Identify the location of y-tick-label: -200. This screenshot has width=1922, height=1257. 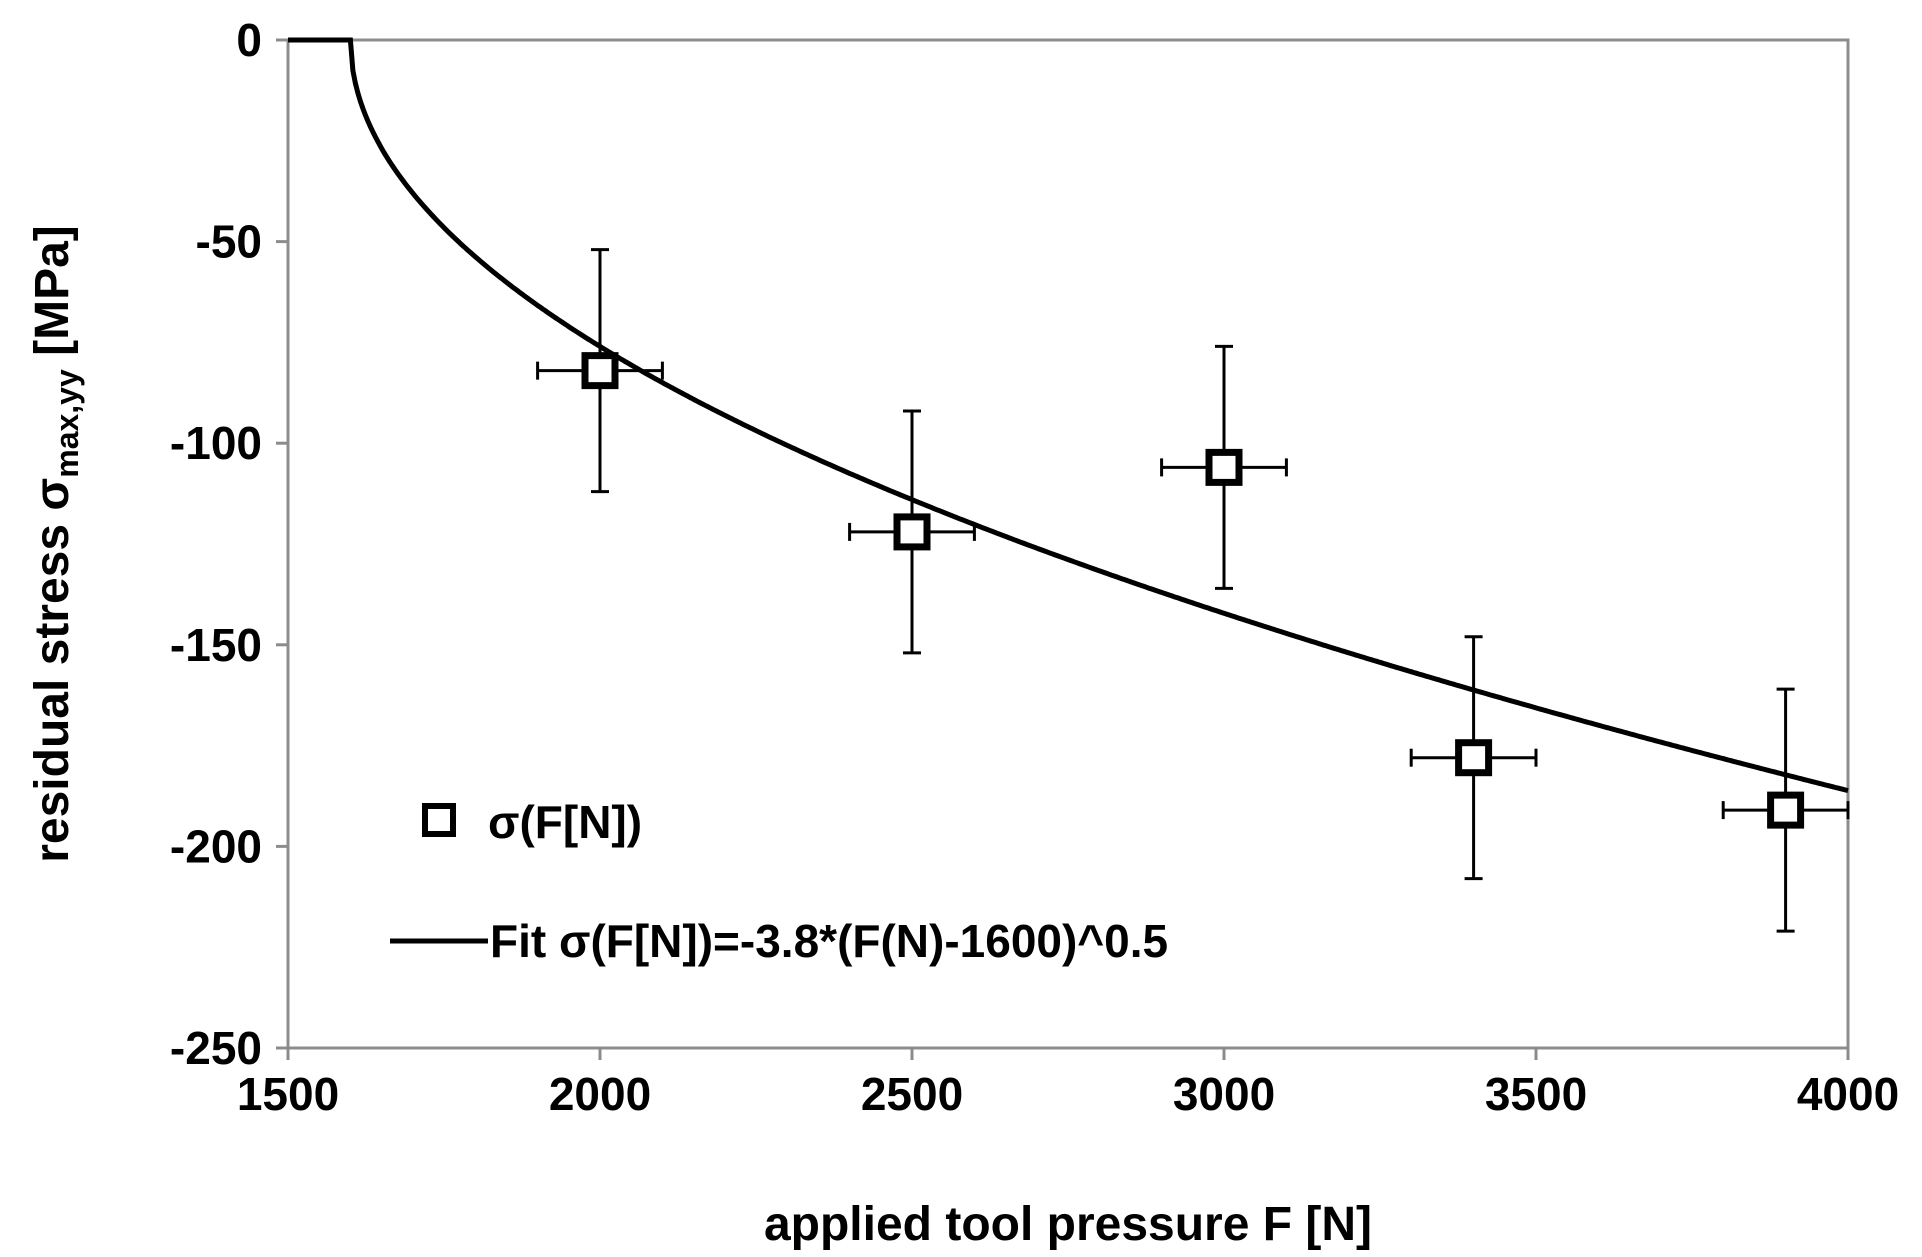
(216, 846).